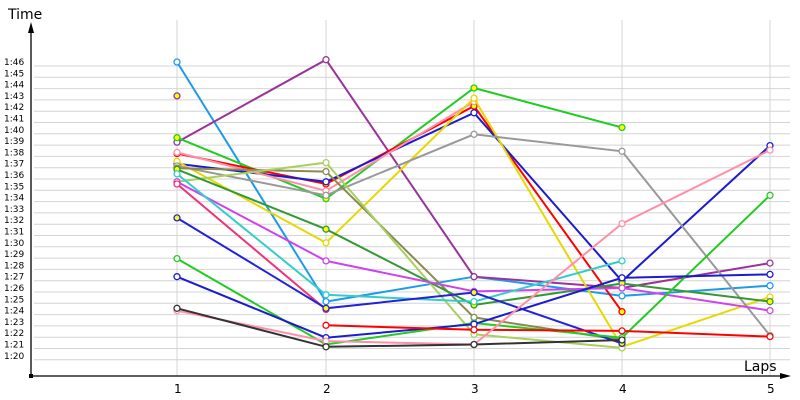 The width and height of the screenshot is (800, 400). Describe the element at coordinates (14, 278) in the screenshot. I see `y-tick-label: 1:27` at that location.